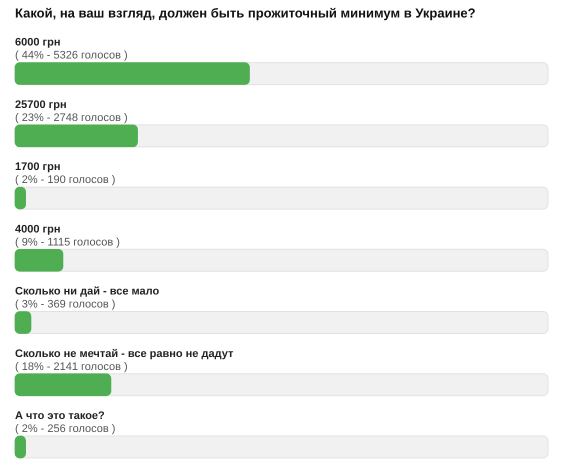 Image resolution: width=566 pixels, height=470 pixels. I want to click on chart-title: Какой, на ваш взгляд, должен быть прожиточный минимум в Украине?, so click(245, 12).